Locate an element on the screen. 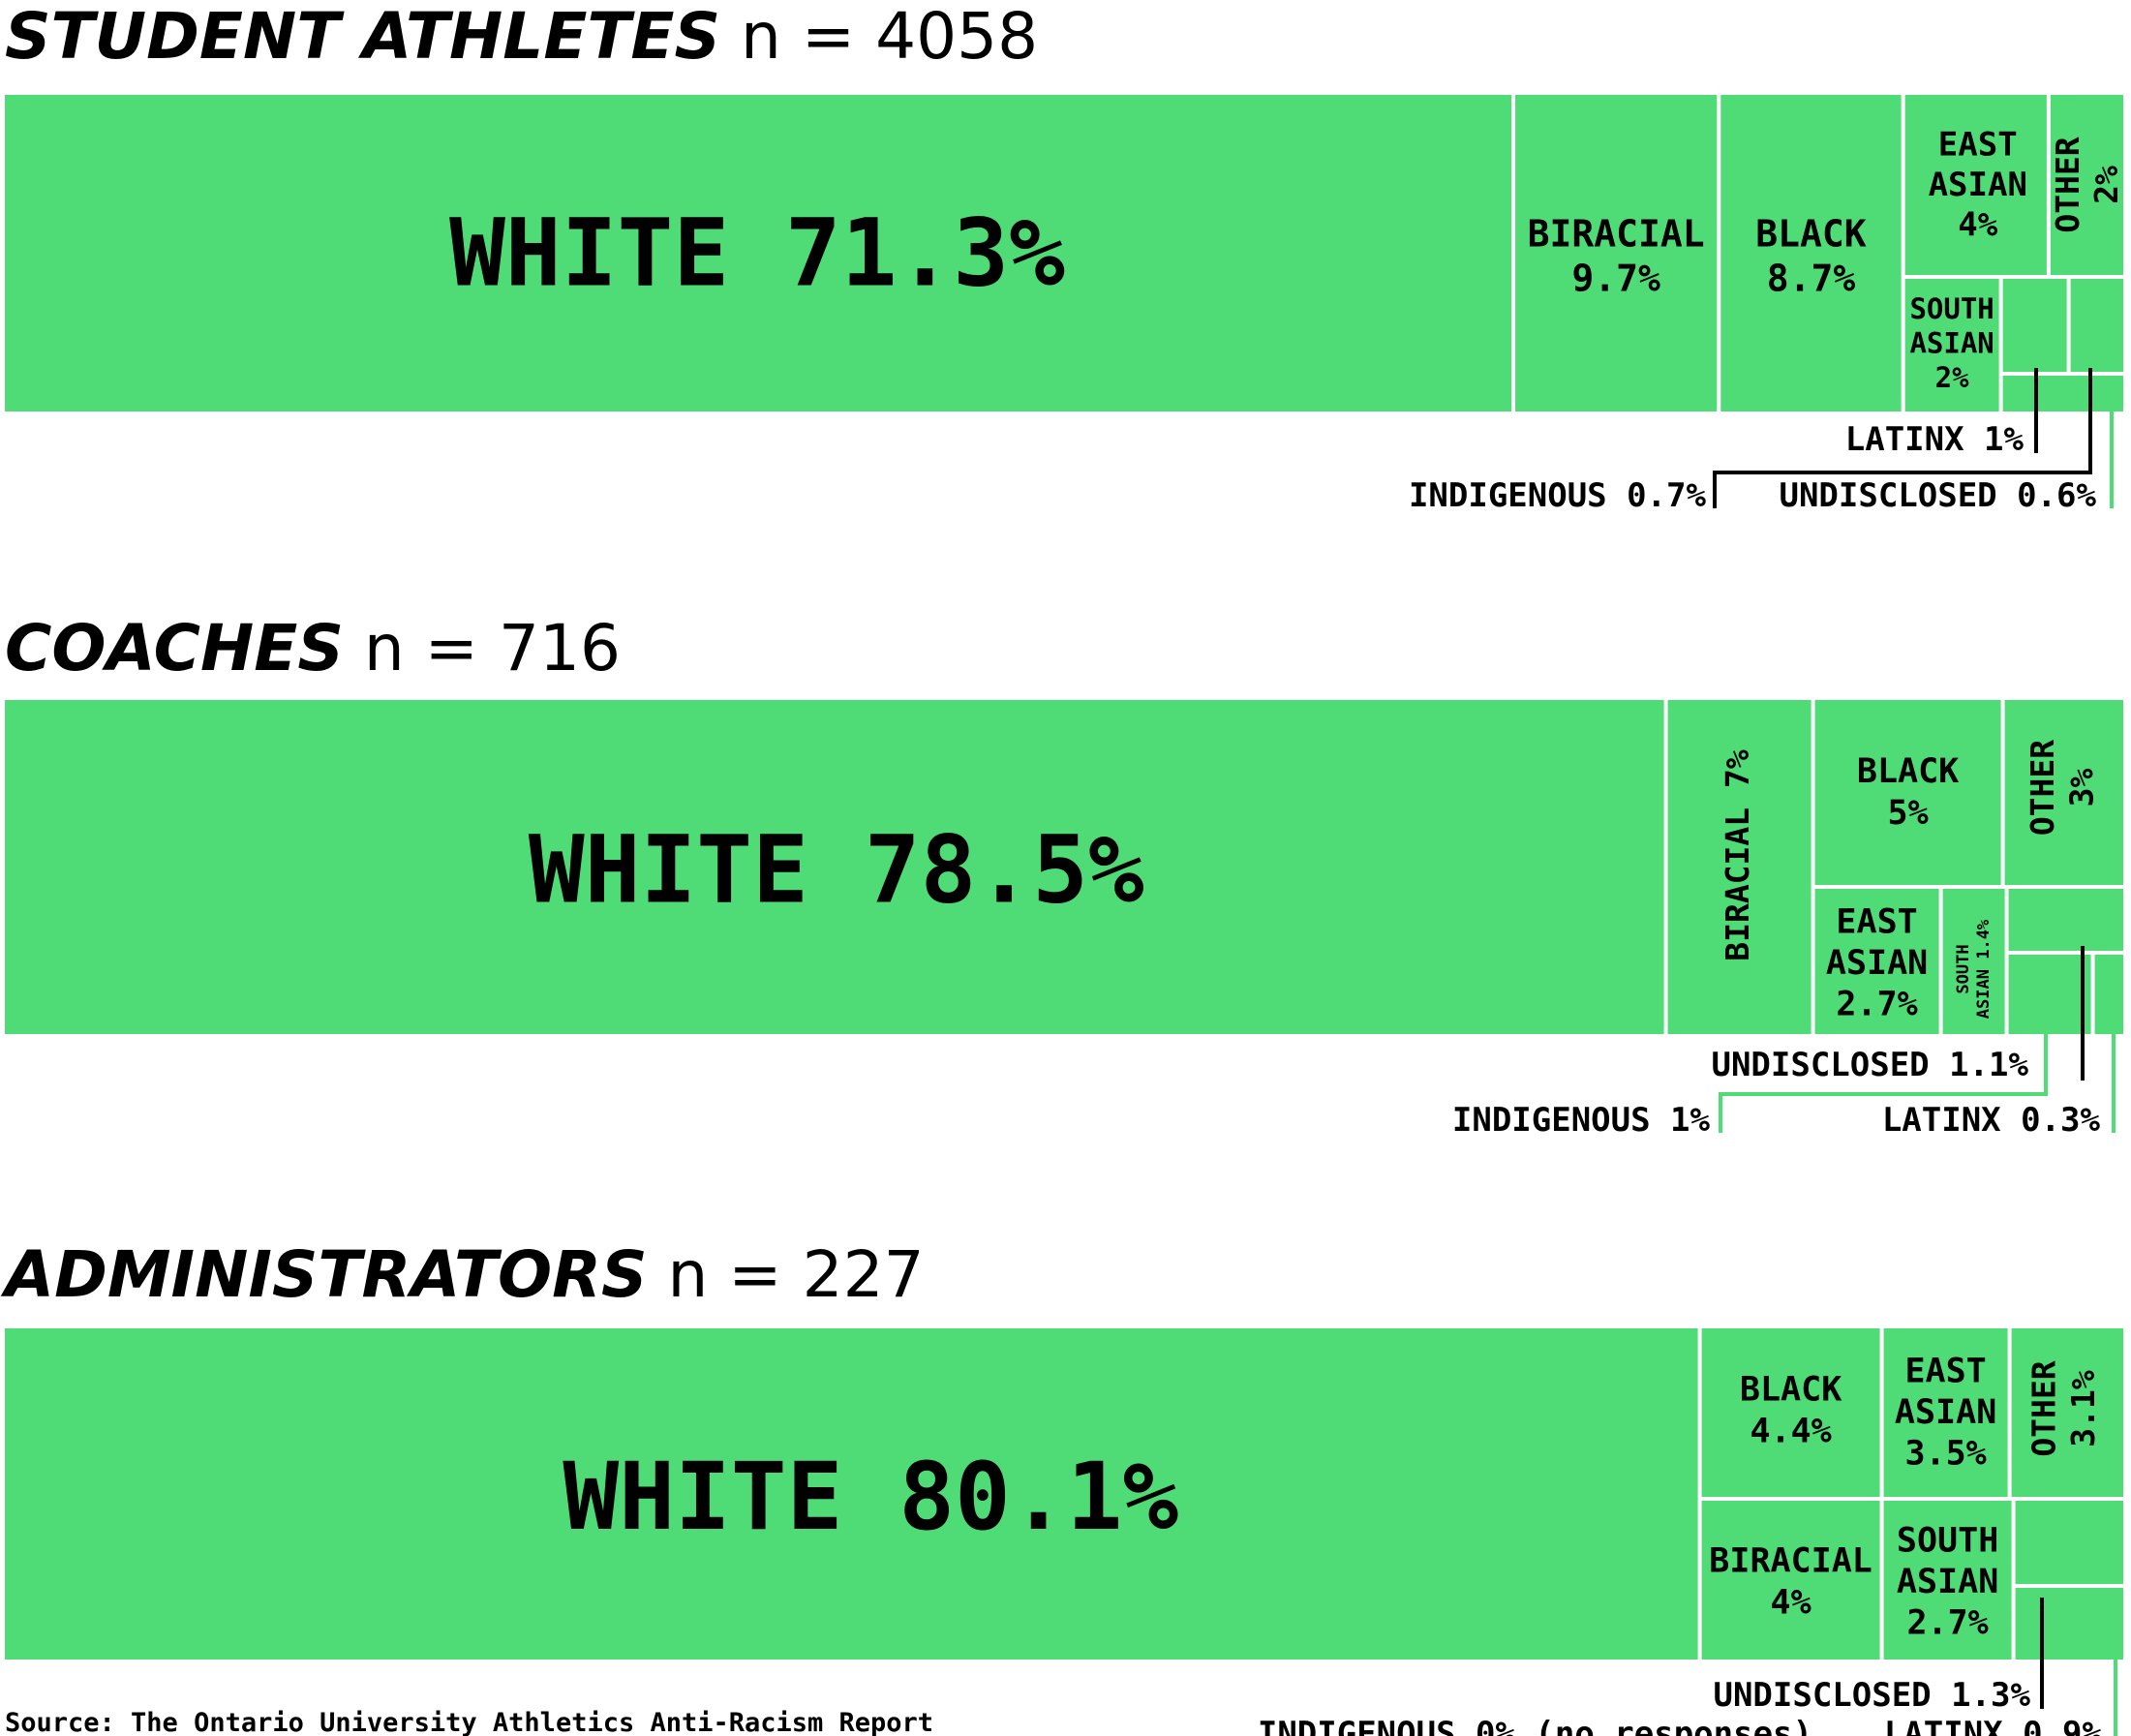 The width and height of the screenshot is (2131, 1736). label-undisclosed: UNDISCLOSED 1.3% is located at coordinates (1871, 1695).